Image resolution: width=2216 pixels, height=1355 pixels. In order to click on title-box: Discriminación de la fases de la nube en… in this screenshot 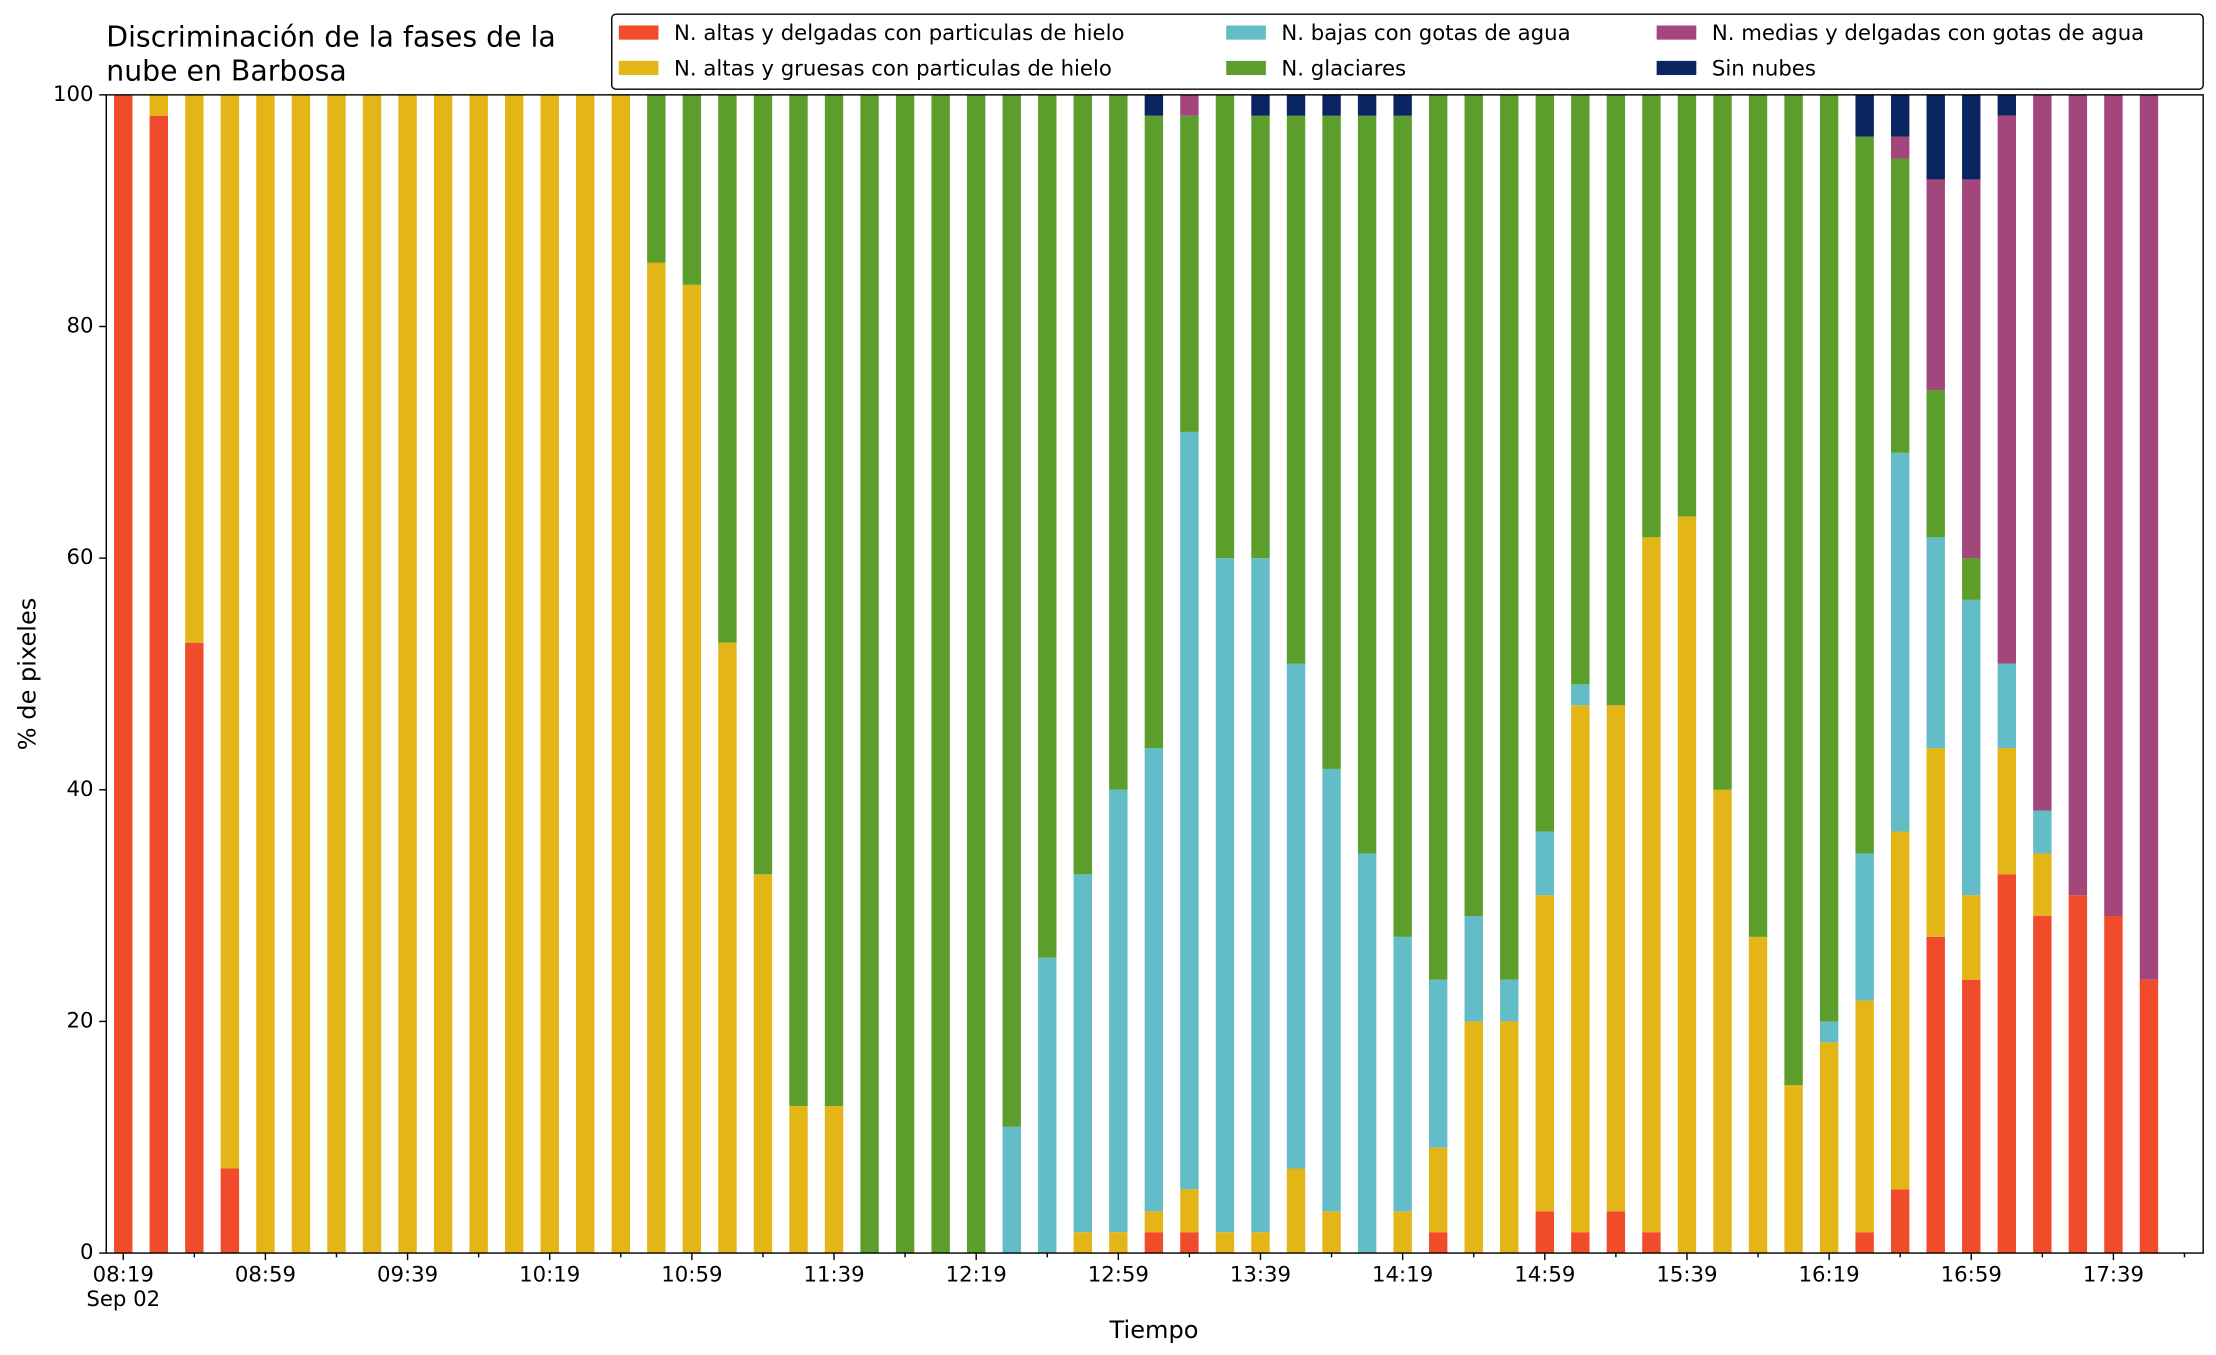, I will do `click(330, 54)`.